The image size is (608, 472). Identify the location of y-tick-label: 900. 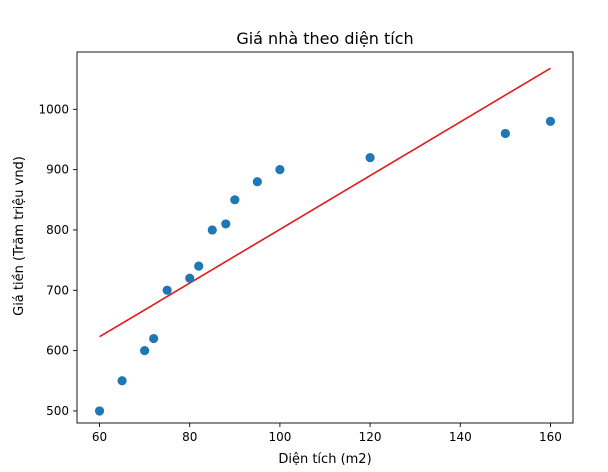
(57, 170).